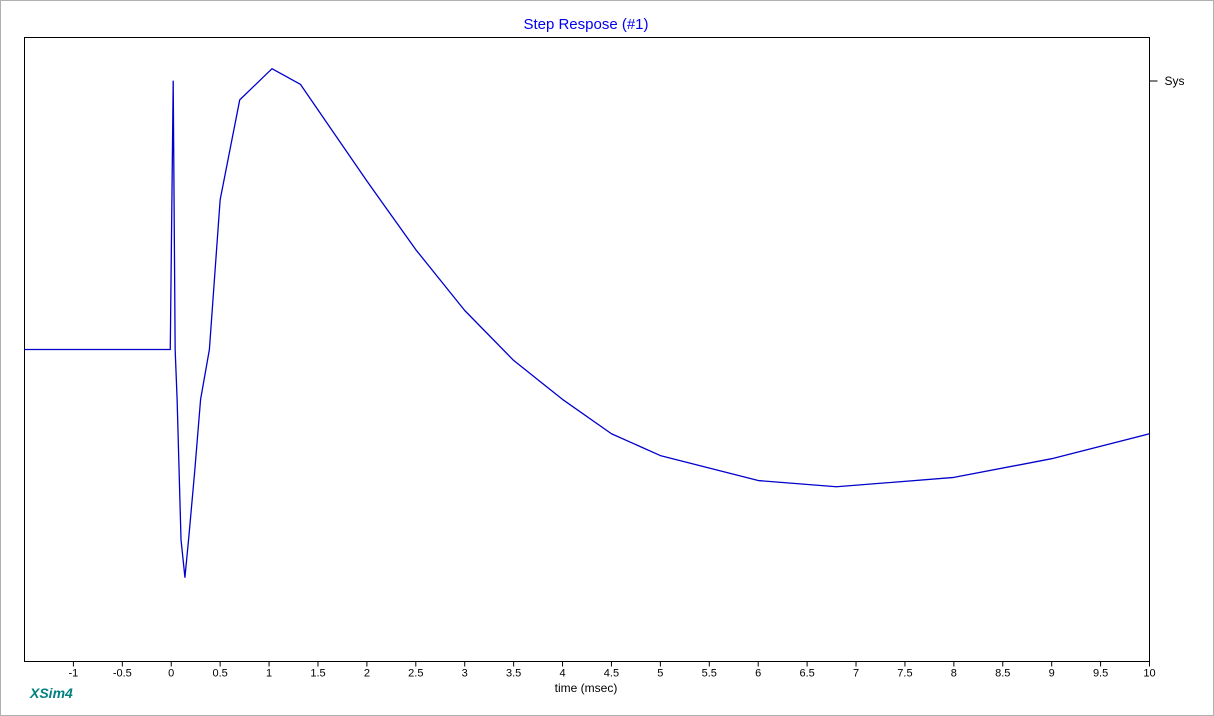 Image resolution: width=1214 pixels, height=716 pixels. What do you see at coordinates (465, 674) in the screenshot?
I see `x-tick-label: 3` at bounding box center [465, 674].